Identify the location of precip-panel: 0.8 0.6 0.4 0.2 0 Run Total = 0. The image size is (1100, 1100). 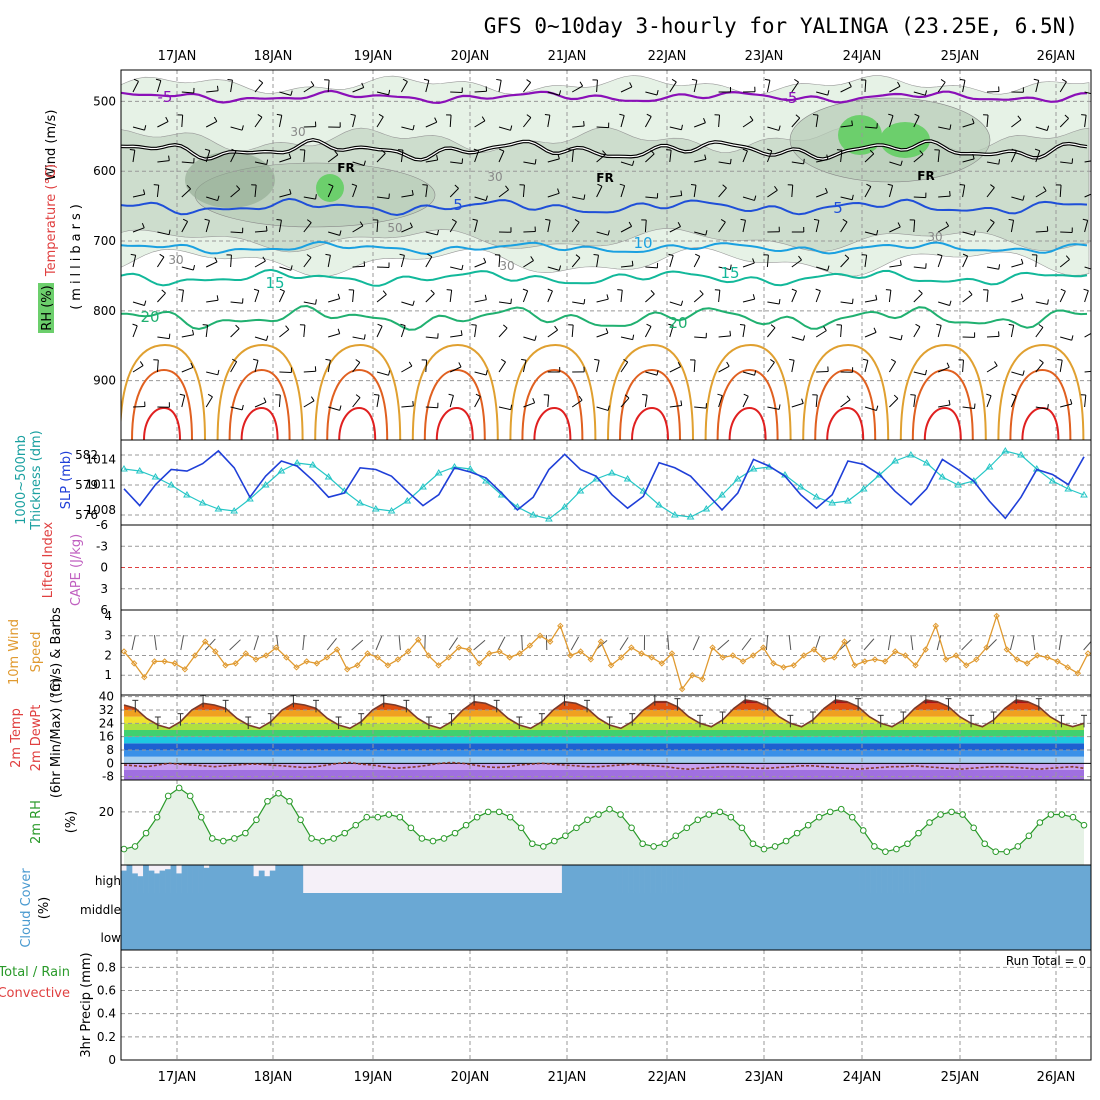
(594, 1008).